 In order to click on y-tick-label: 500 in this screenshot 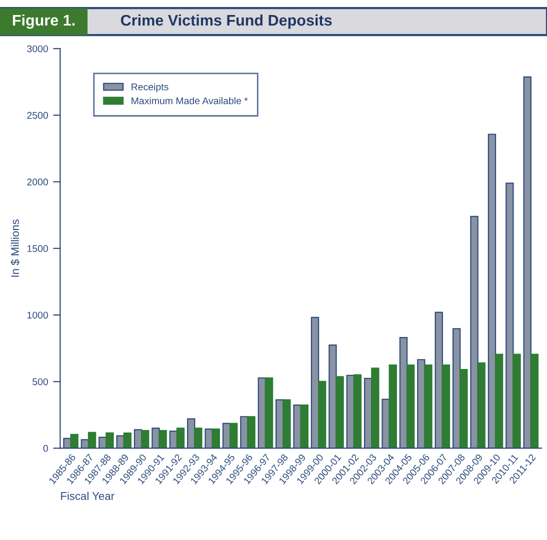, I will do `click(40, 382)`.